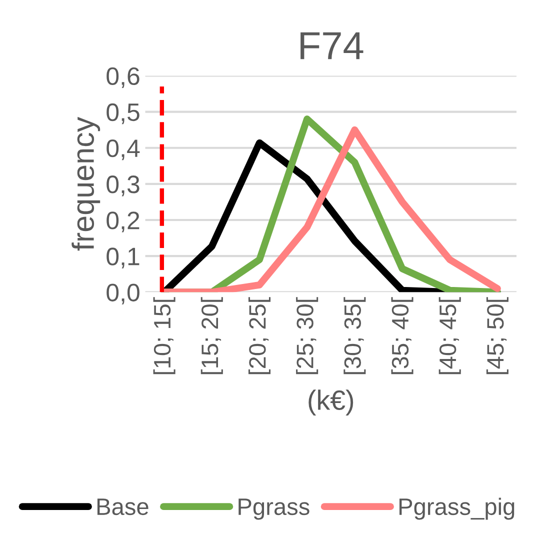 Image resolution: width=538 pixels, height=541 pixels. What do you see at coordinates (86, 183) in the screenshot?
I see `y-axis-title: frequency` at bounding box center [86, 183].